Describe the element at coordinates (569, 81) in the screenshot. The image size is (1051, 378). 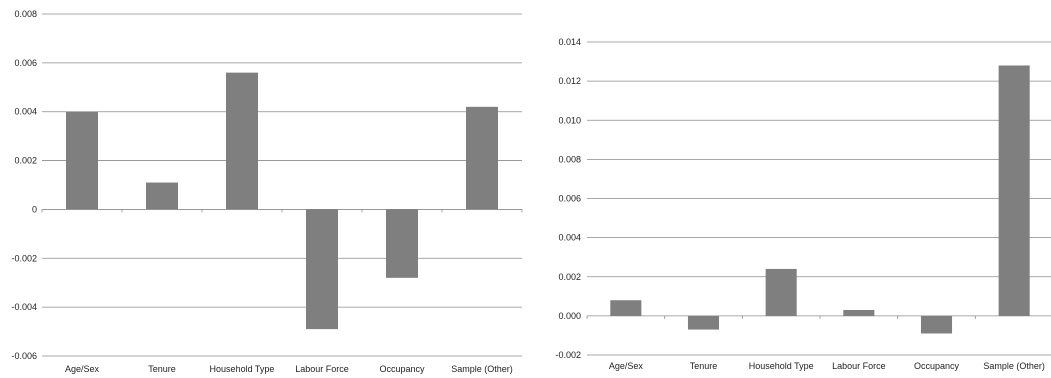
I see `y-tick-label: 0.012` at that location.